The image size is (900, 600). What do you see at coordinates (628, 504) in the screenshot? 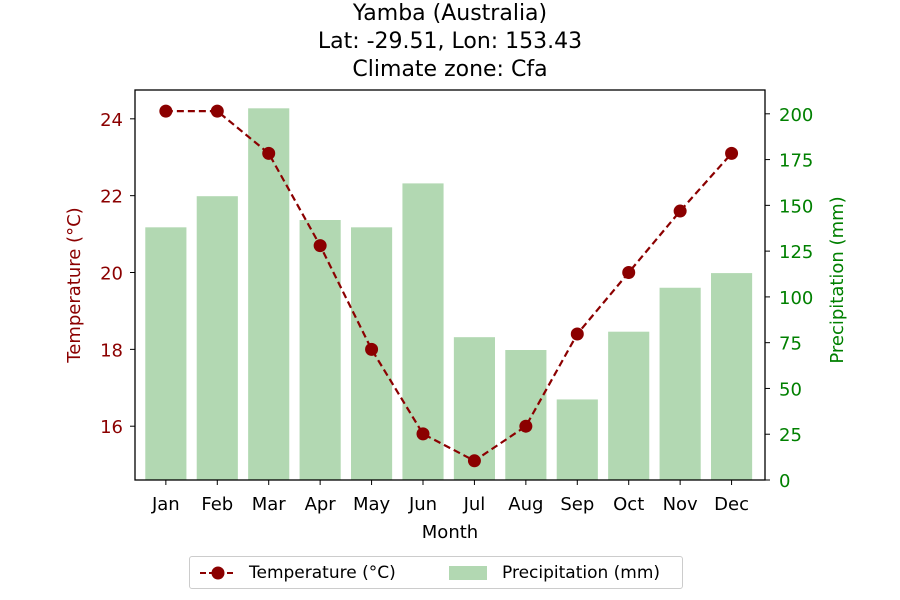
I see `x-tick-label-oct: Oct` at bounding box center [628, 504].